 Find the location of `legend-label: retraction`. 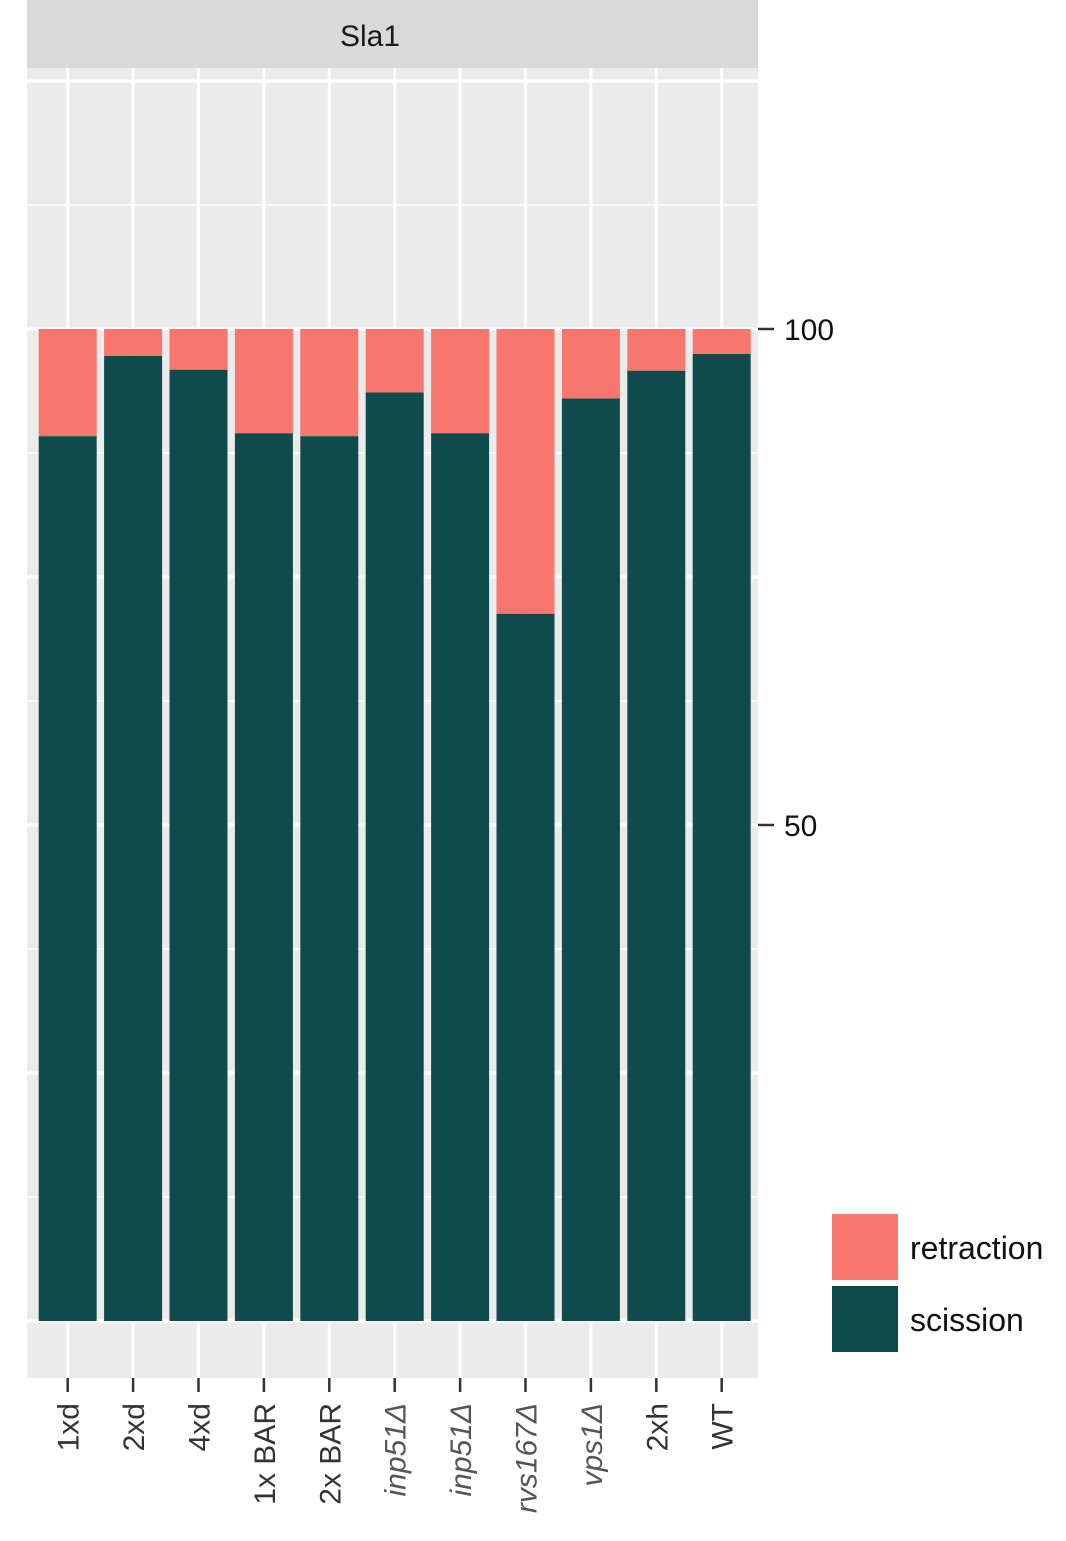

legend-label: retraction is located at coordinates (976, 1248).